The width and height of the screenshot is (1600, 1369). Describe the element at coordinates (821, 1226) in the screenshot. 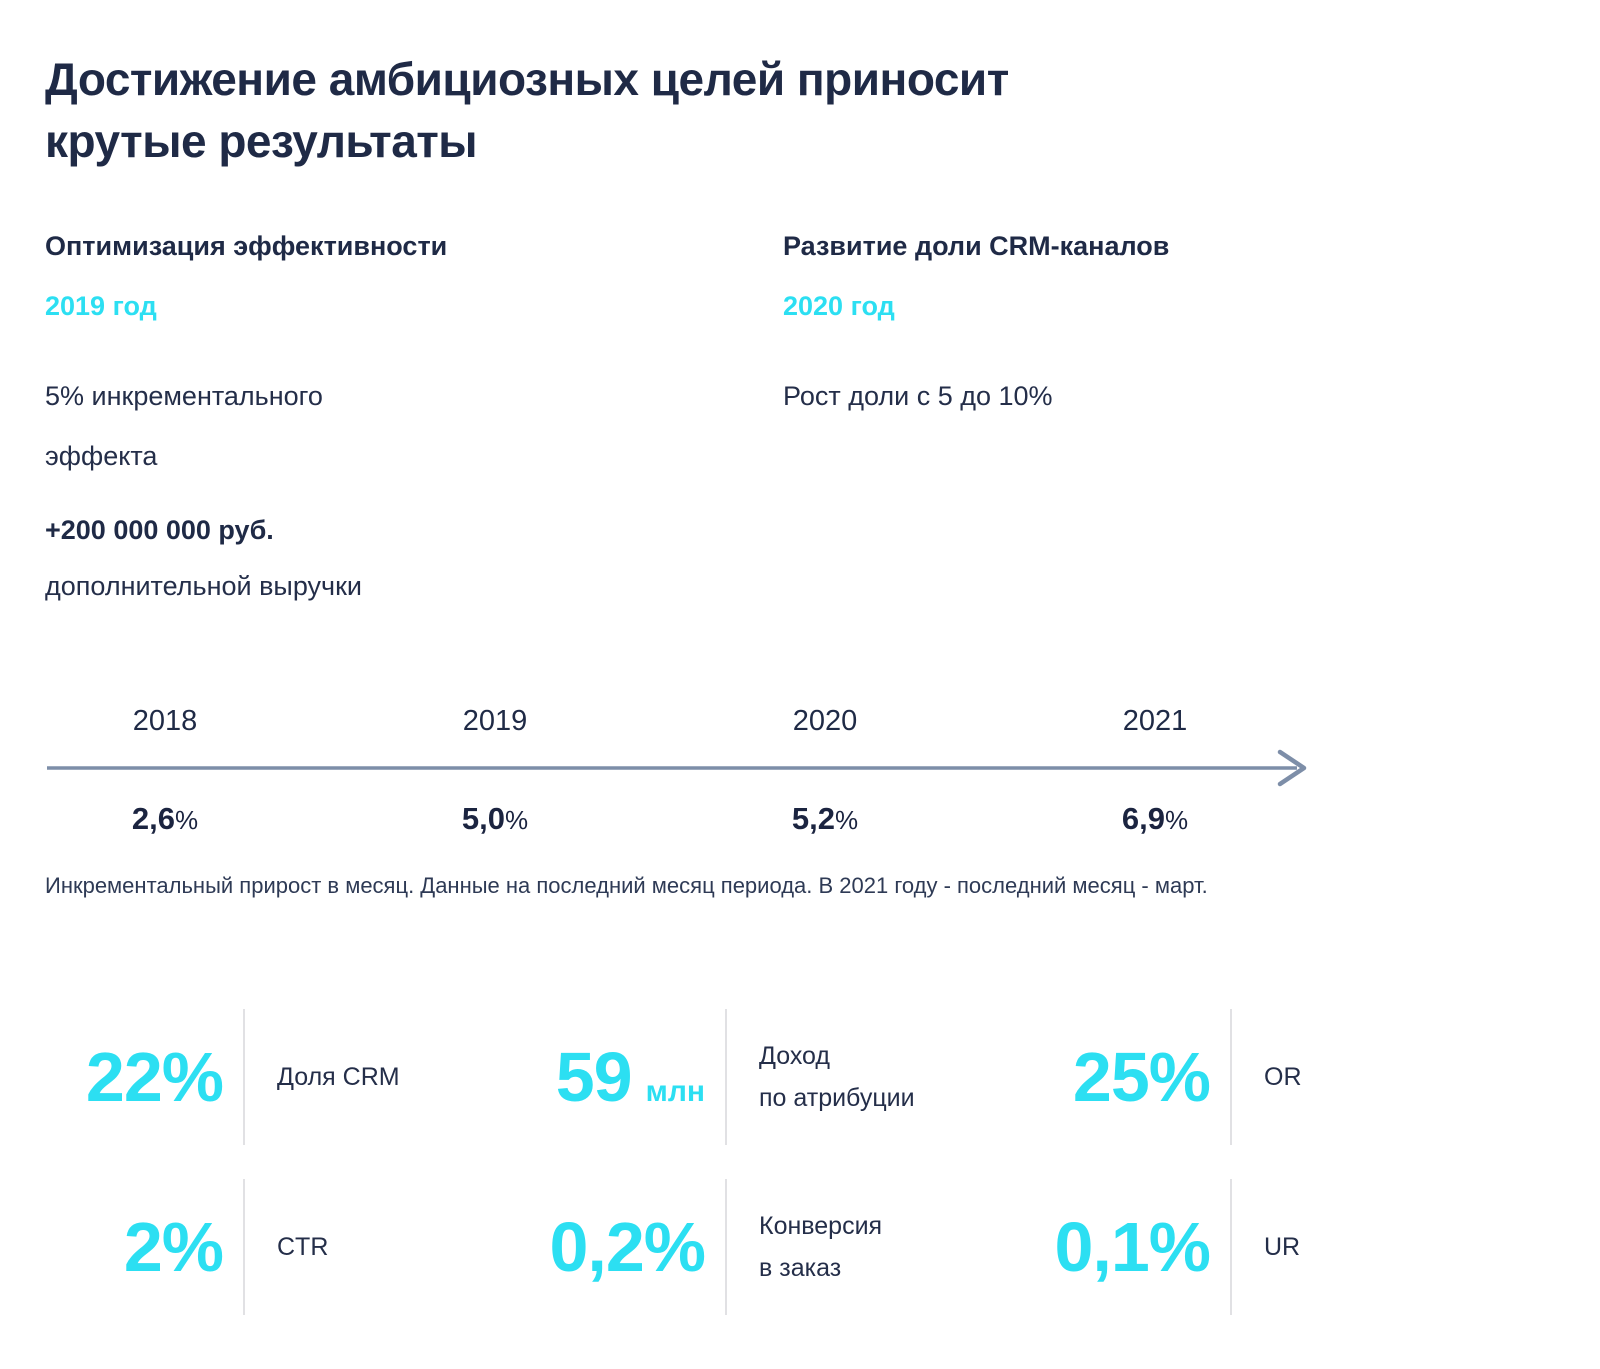

I see `stat-label-line: Конверсия` at that location.